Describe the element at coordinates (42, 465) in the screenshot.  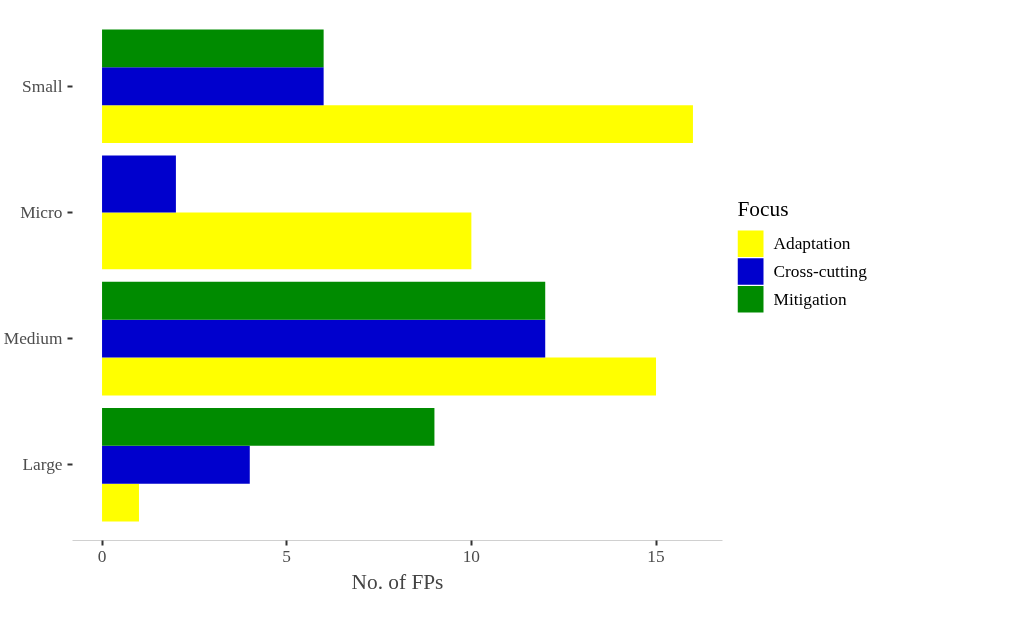
I see `y-tick-label: Large` at that location.